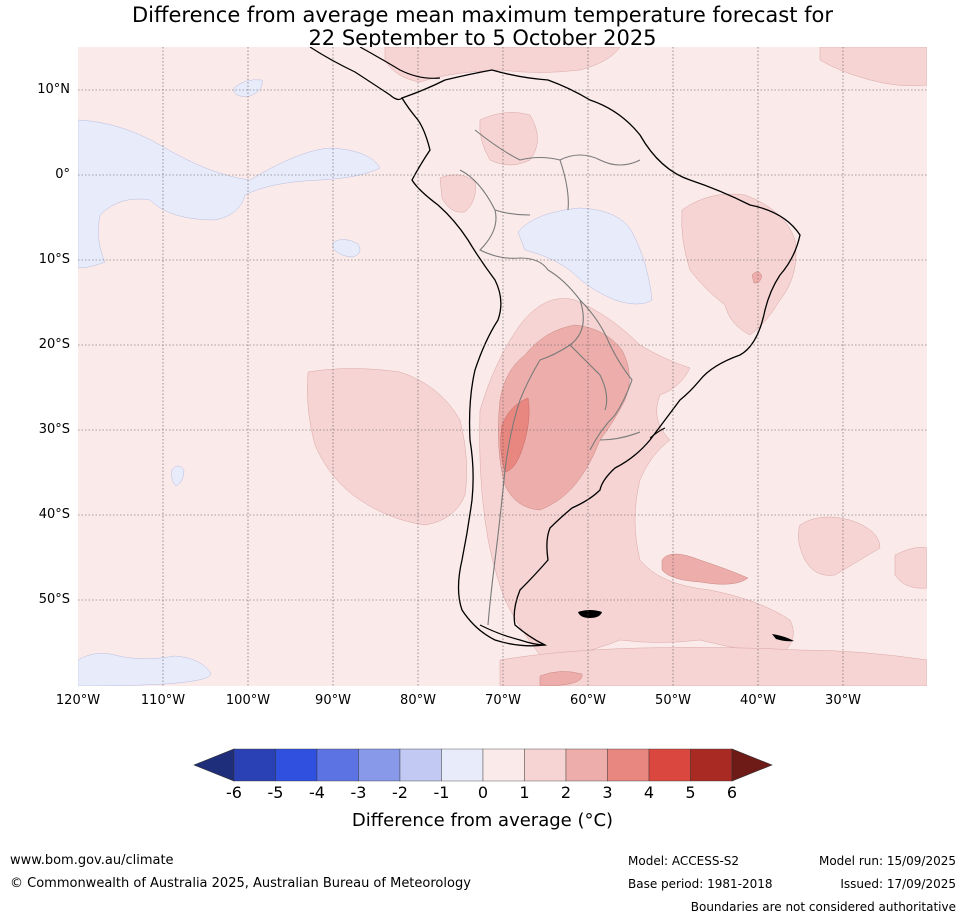 The width and height of the screenshot is (965, 919). What do you see at coordinates (375, 74) in the screenshot?
I see `central-america-coastline` at bounding box center [375, 74].